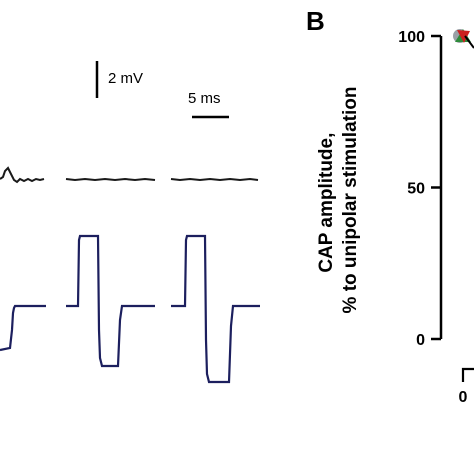 The image size is (474, 474). I want to click on y-axis-label: CAP amplitude, % to unipolar stimulation, so click(338, 200).